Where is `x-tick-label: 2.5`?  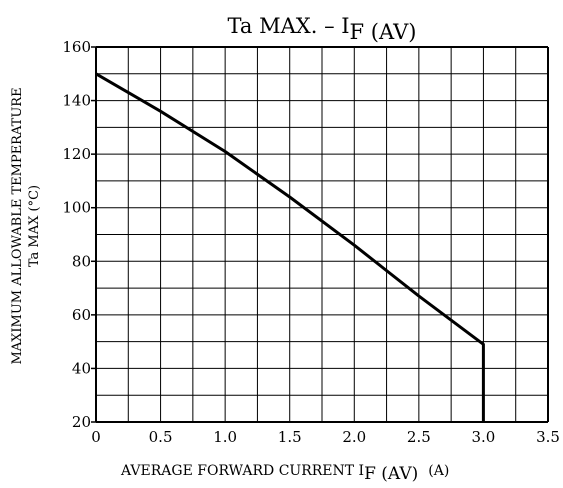
x-tick-label: 2.5 is located at coordinates (419, 437).